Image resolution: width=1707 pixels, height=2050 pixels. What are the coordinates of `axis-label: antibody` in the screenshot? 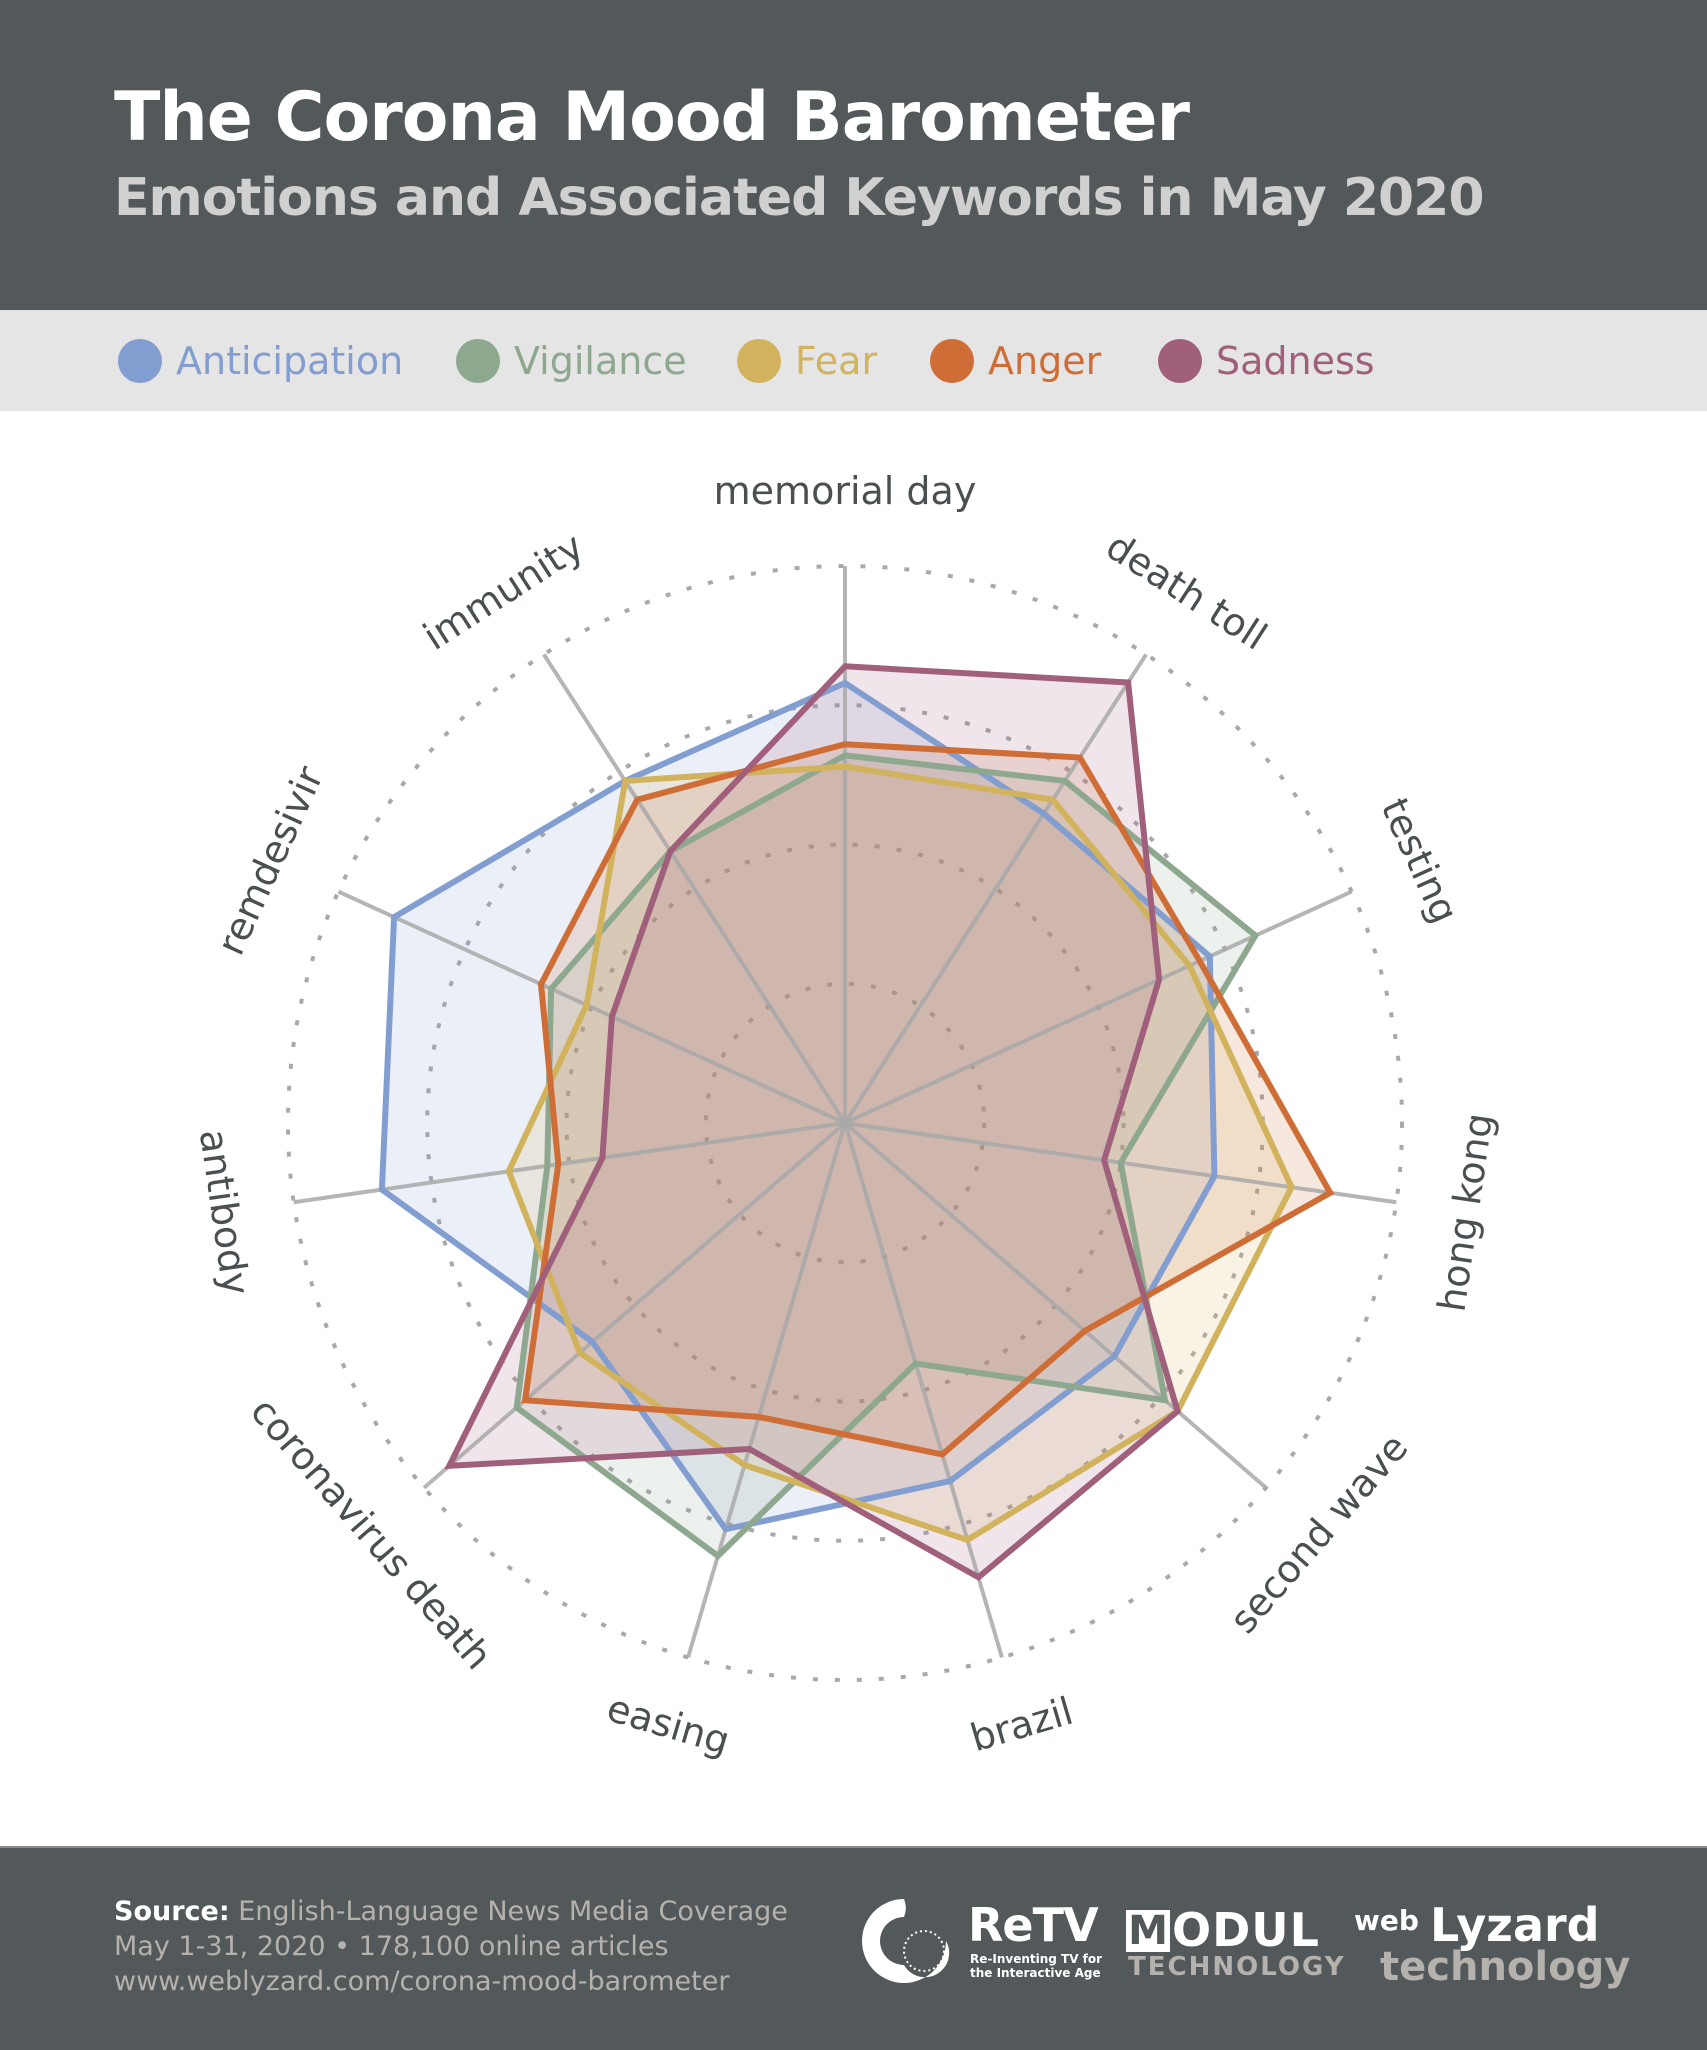 It's located at (224, 1212).